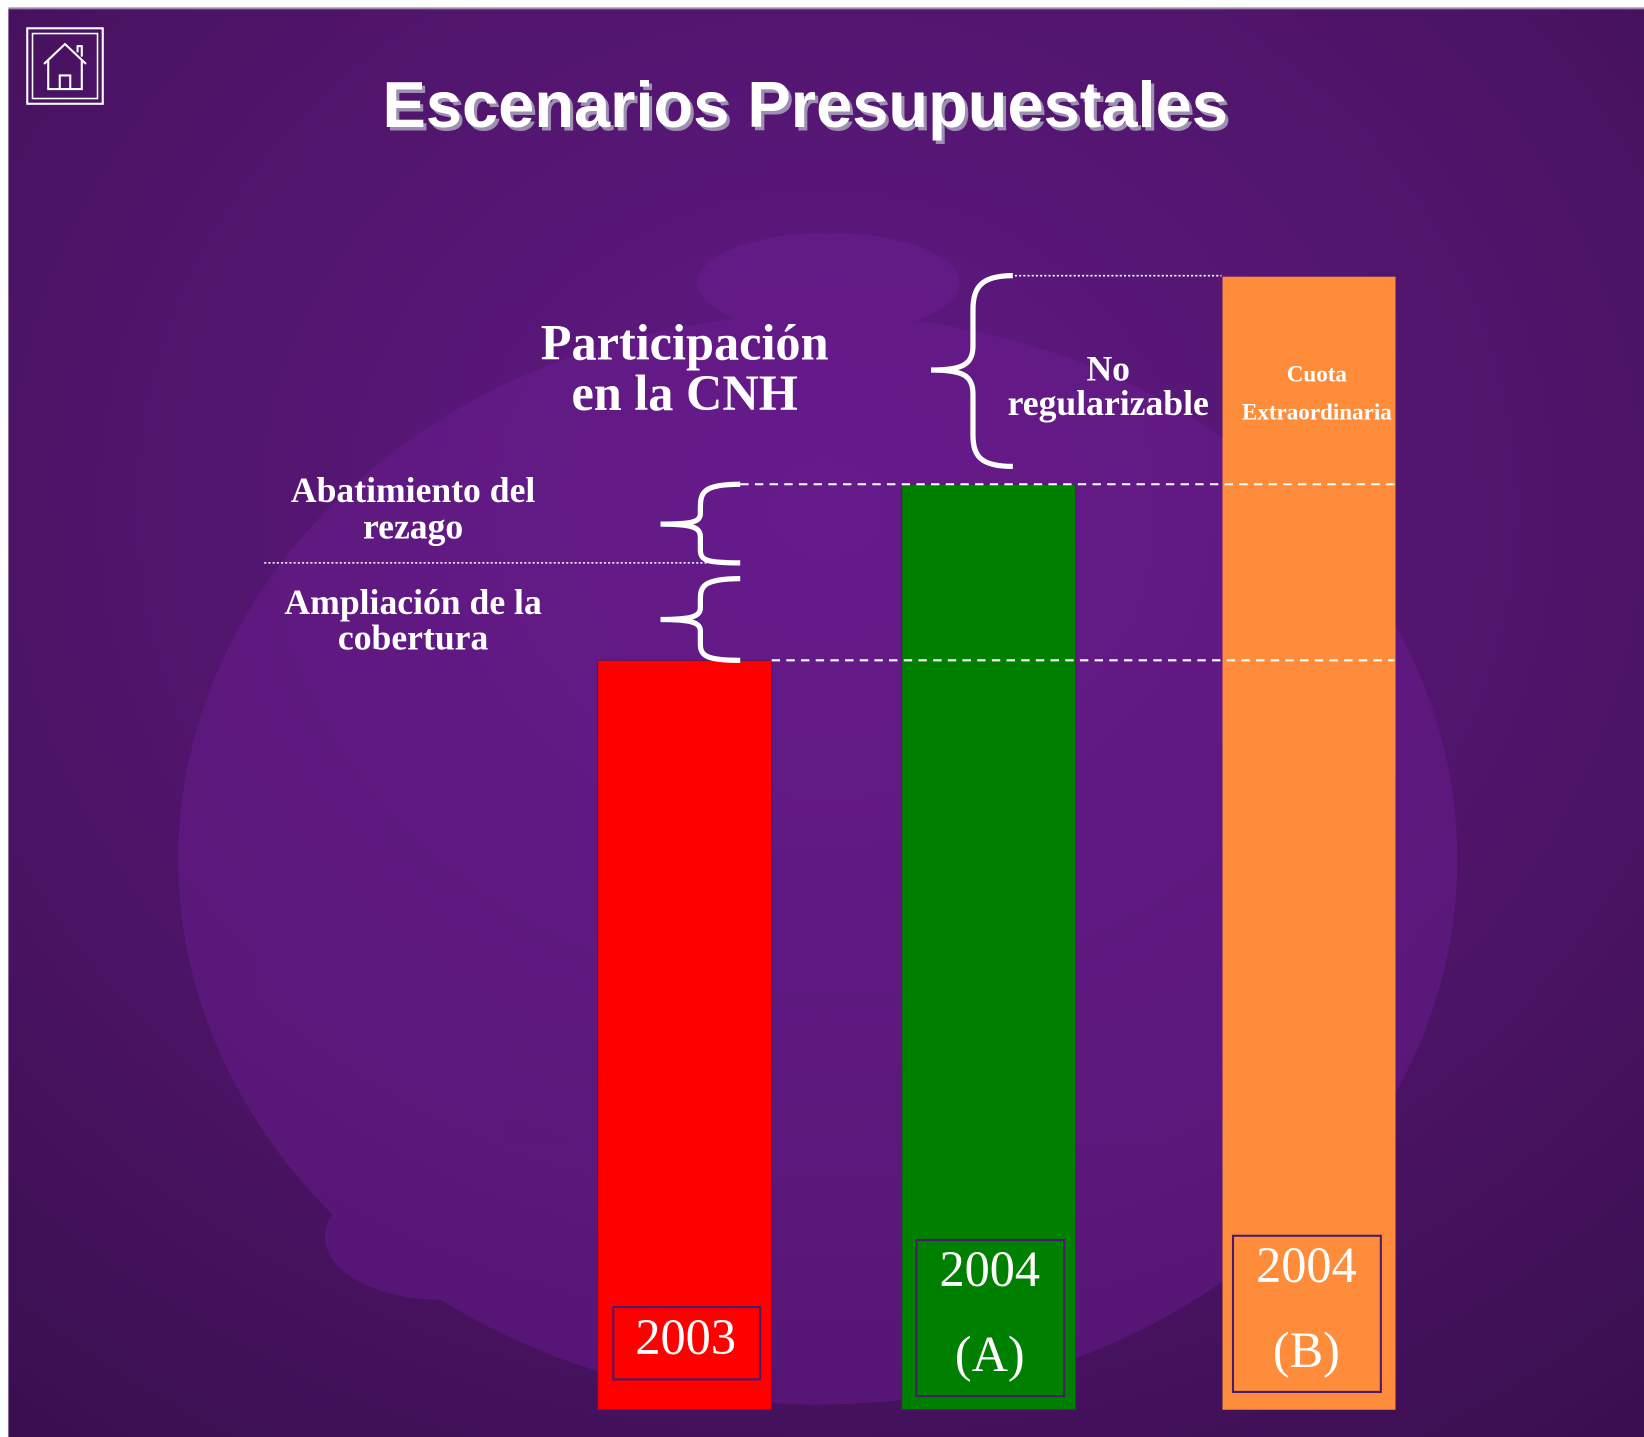  What do you see at coordinates (1317, 411) in the screenshot?
I see `annotation: Extraordinaria` at bounding box center [1317, 411].